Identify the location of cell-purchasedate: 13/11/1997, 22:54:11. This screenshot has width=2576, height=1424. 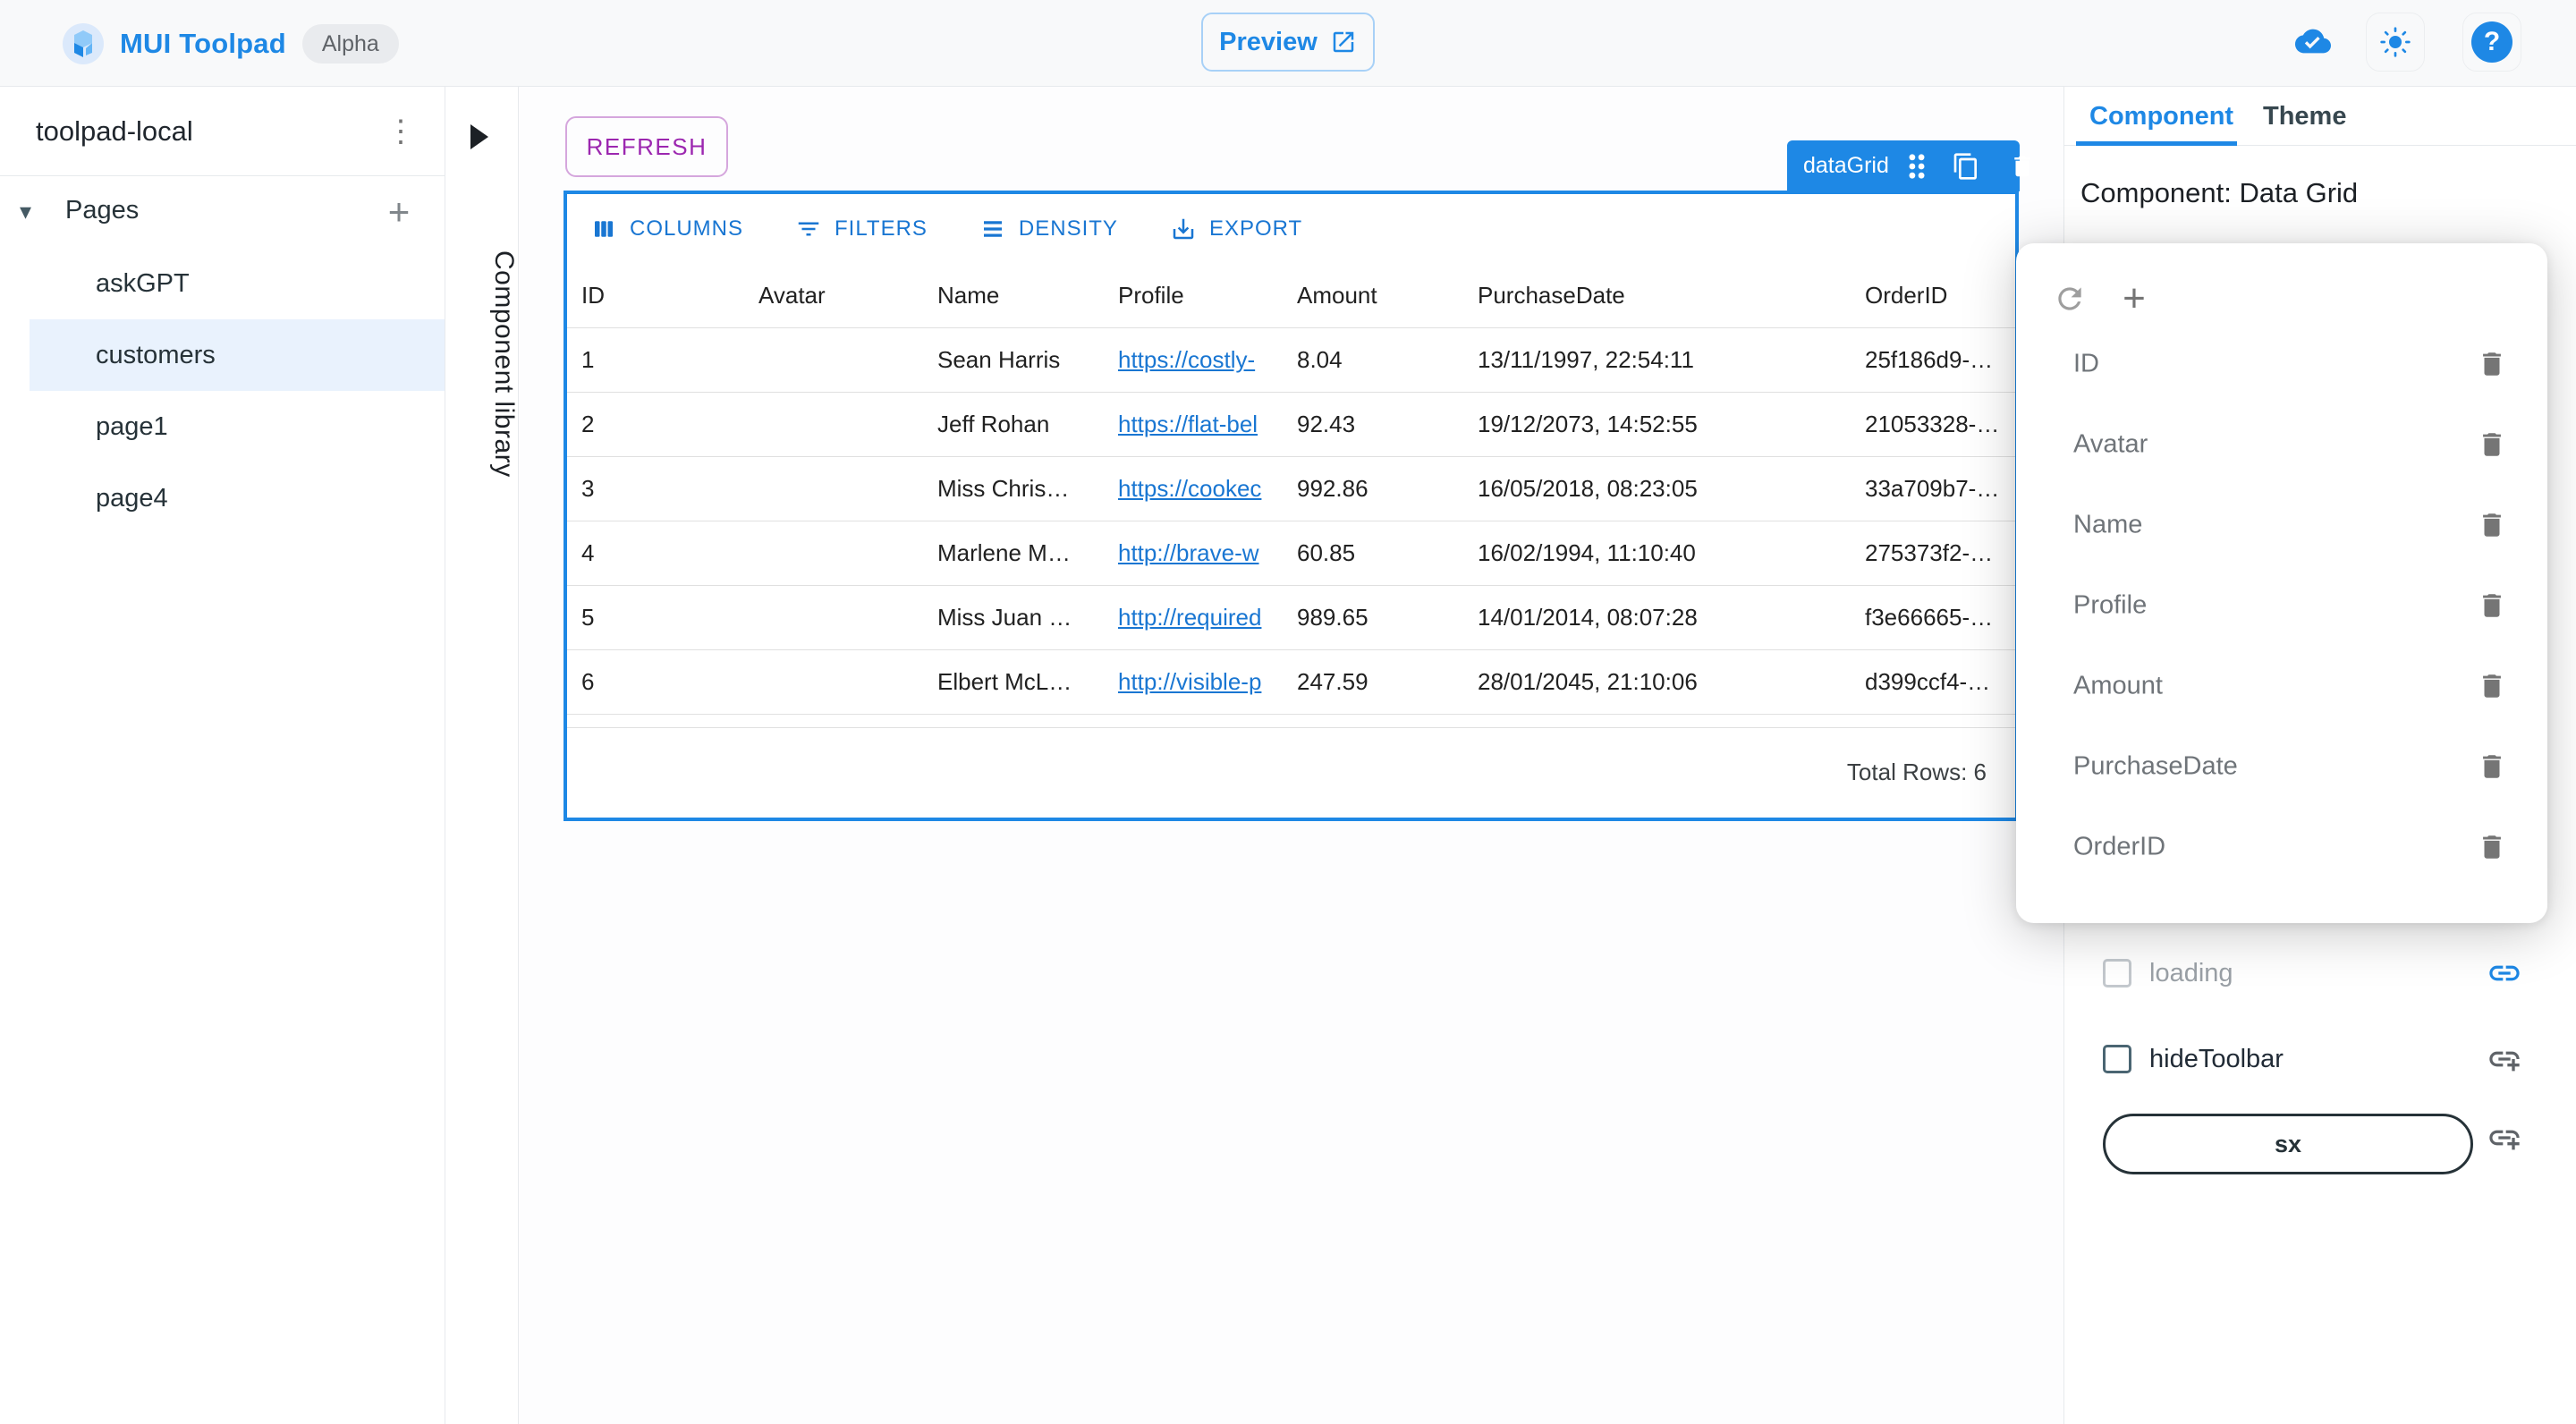
(1586, 359).